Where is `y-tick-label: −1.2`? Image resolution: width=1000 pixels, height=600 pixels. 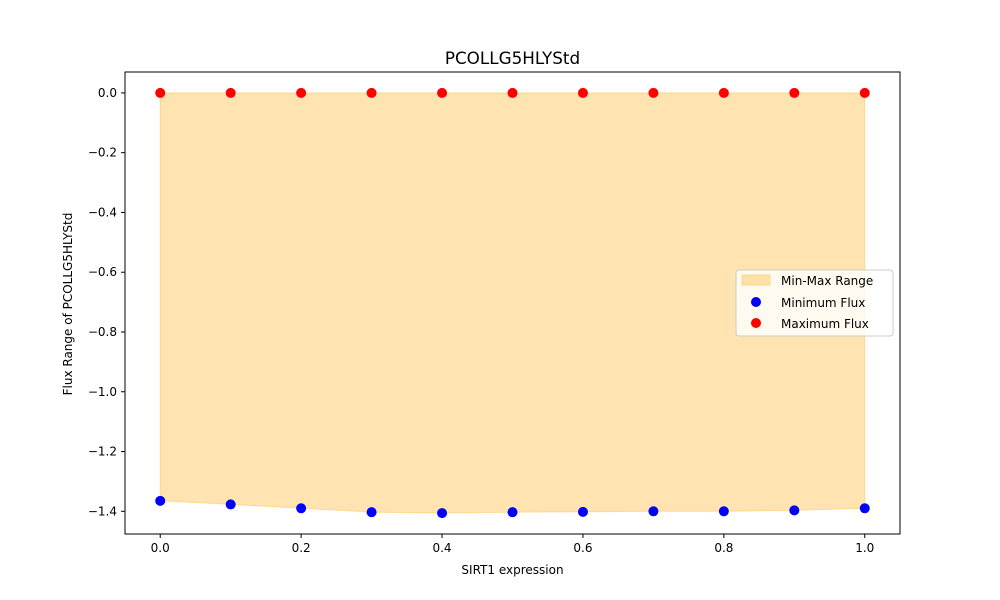
y-tick-label: −1.2 is located at coordinates (102, 452).